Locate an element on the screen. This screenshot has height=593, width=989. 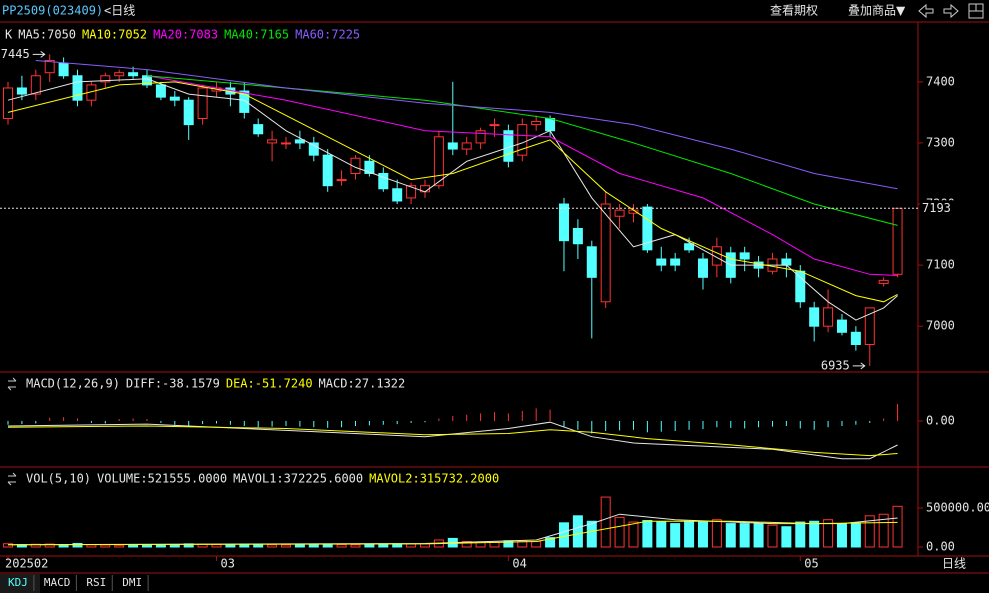
last-price-label: 7193 is located at coordinates (936, 208).